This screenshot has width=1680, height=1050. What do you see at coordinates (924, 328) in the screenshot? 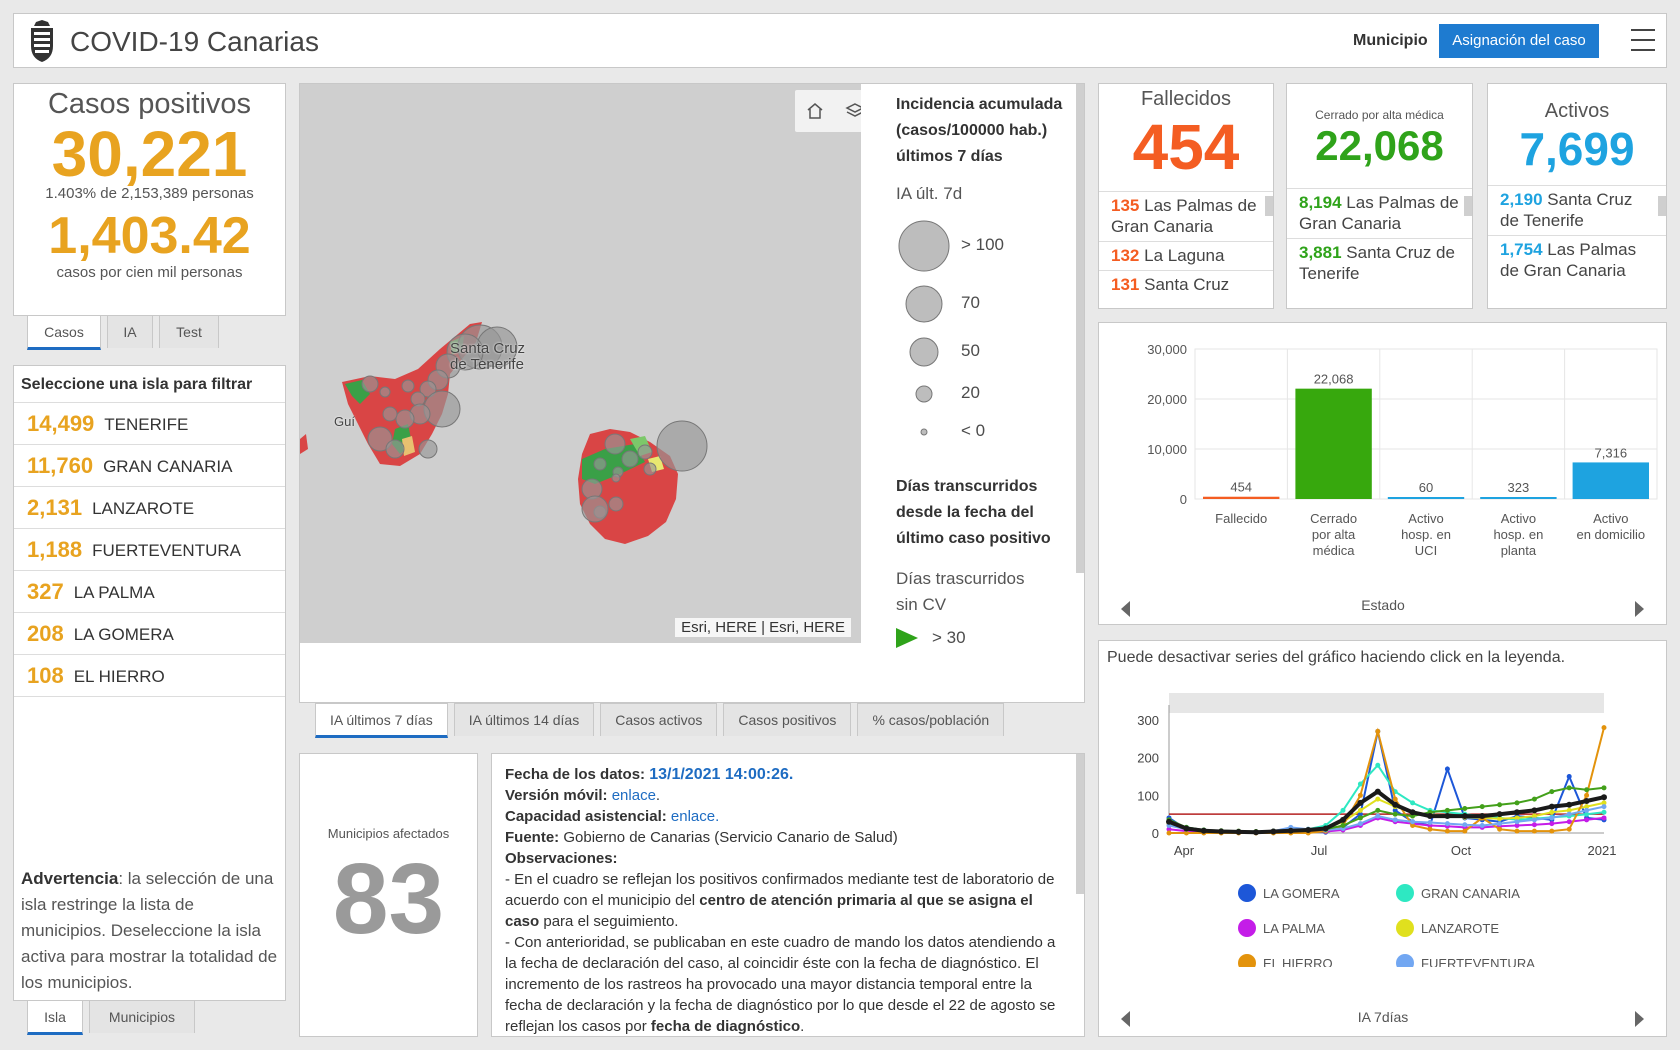
I see `legend-circles` at bounding box center [924, 328].